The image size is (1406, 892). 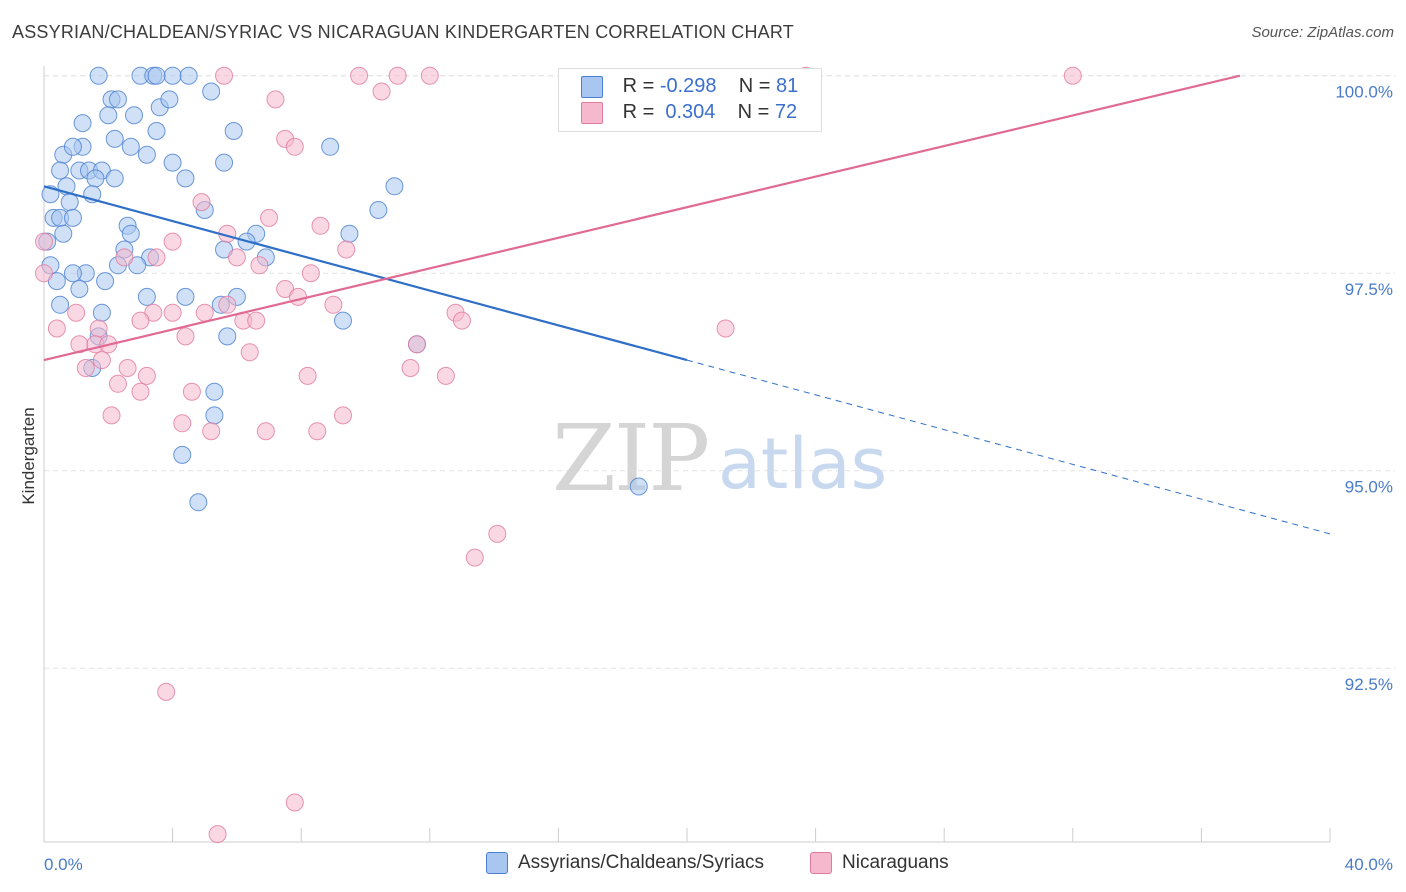 I want to click on legend-n-value: 72, so click(x=786, y=112).